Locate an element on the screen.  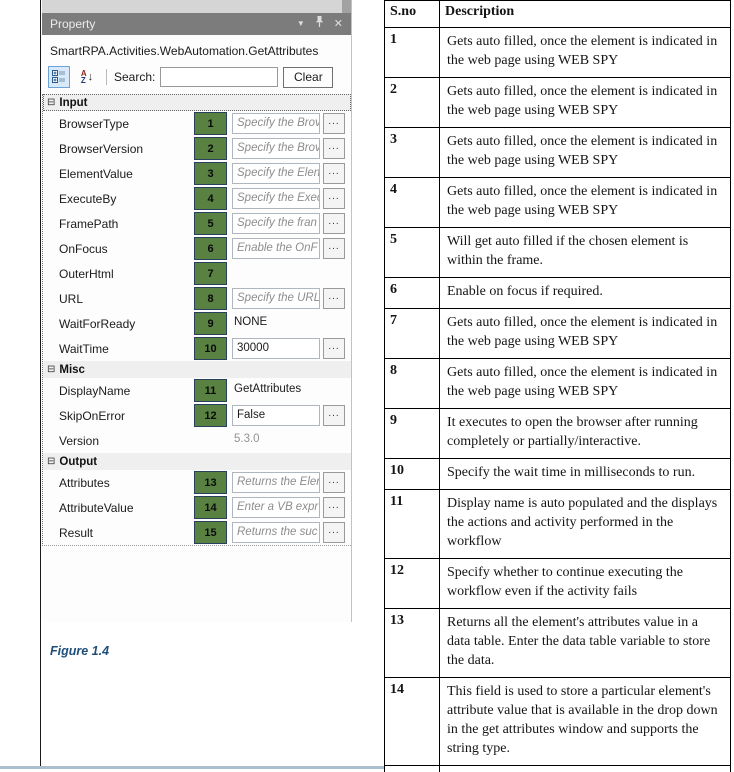
sno-cell: 7 is located at coordinates (412, 333).